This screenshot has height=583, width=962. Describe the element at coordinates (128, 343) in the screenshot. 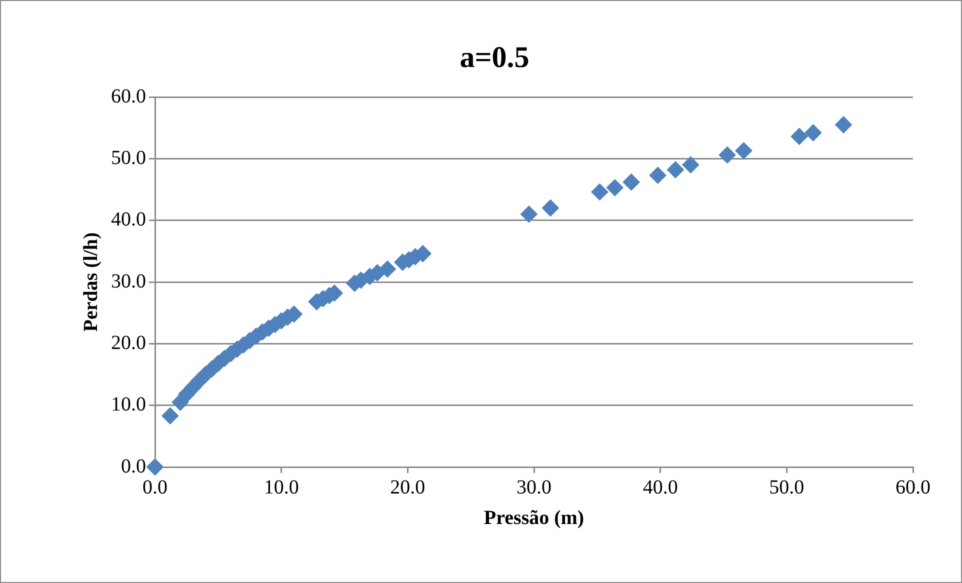

I see `y-tick-label: 20.0` at that location.